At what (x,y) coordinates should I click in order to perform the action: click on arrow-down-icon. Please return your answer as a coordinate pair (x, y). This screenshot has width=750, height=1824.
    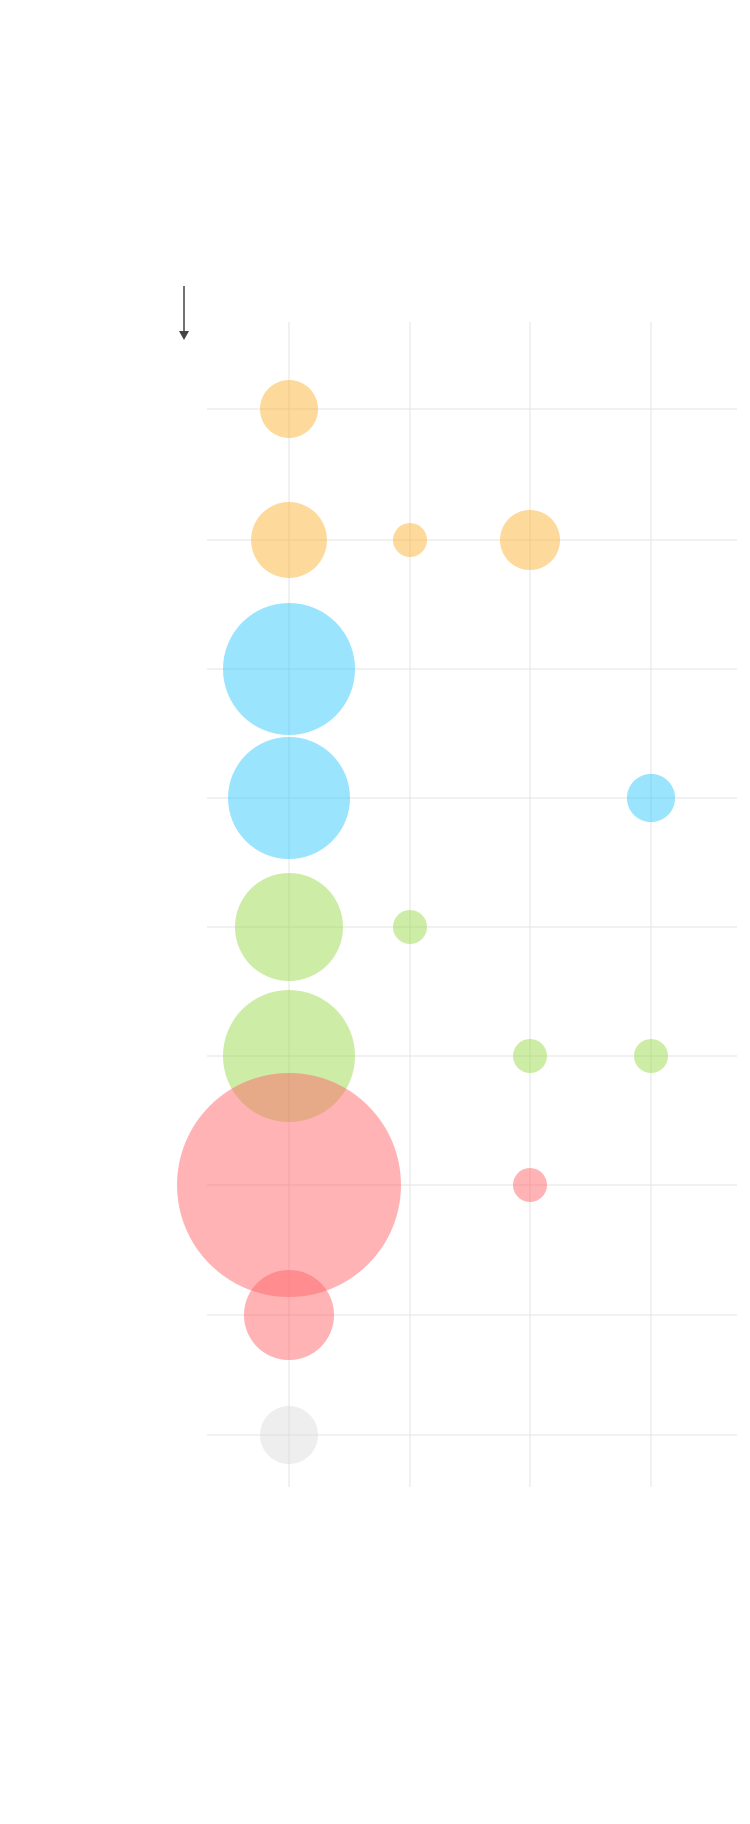
    Looking at the image, I should click on (184, 313).